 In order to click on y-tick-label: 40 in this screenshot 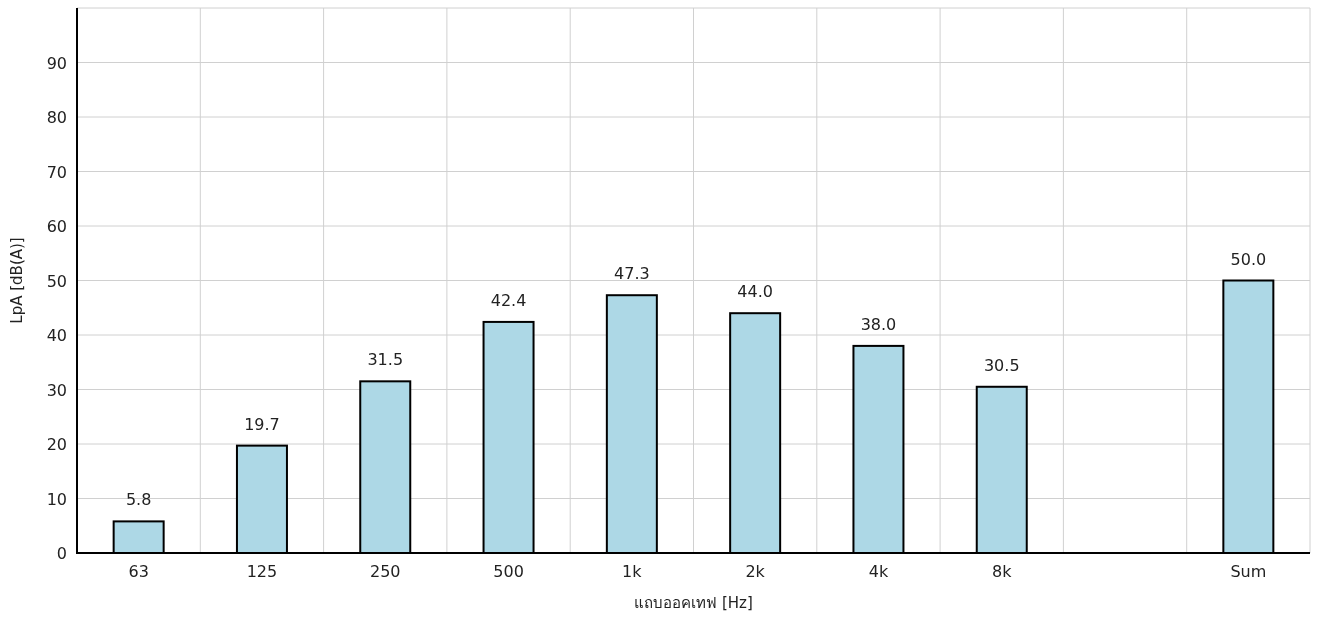, I will do `click(56, 335)`.